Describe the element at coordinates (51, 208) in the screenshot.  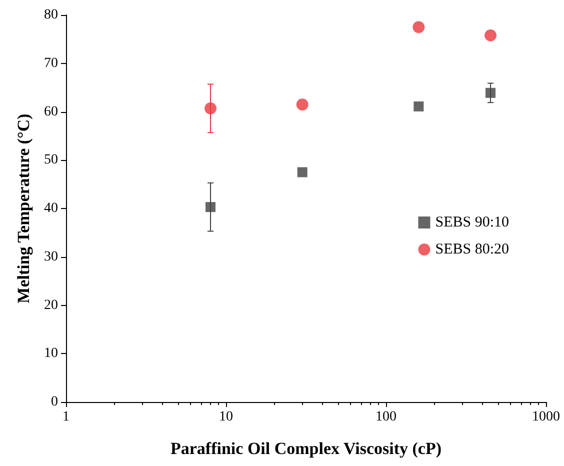
I see `y-tick-label: 40` at that location.